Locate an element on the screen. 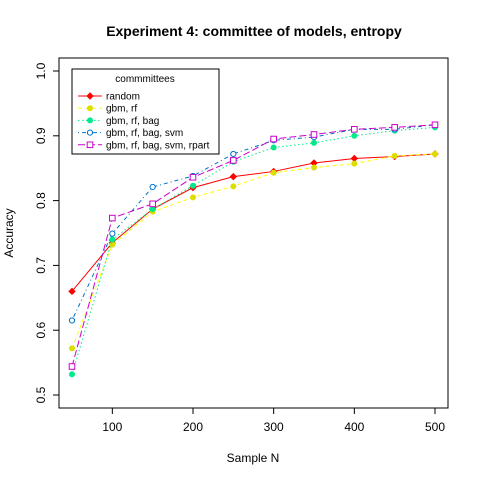 This screenshot has height=480, width=480. x-tick-label: 400 is located at coordinates (354, 427).